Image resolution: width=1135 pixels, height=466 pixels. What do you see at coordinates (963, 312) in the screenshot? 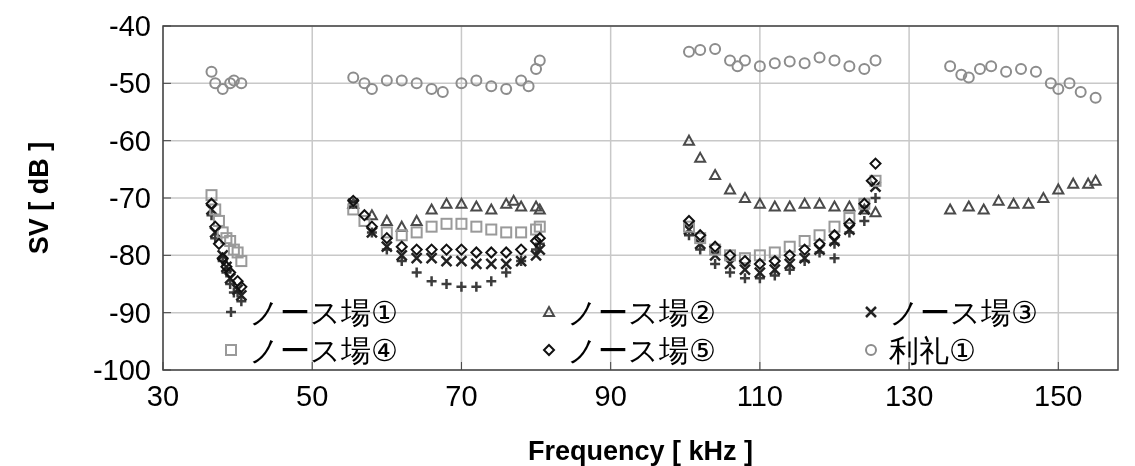
I see `legend-label: ノース場③` at bounding box center [963, 312].